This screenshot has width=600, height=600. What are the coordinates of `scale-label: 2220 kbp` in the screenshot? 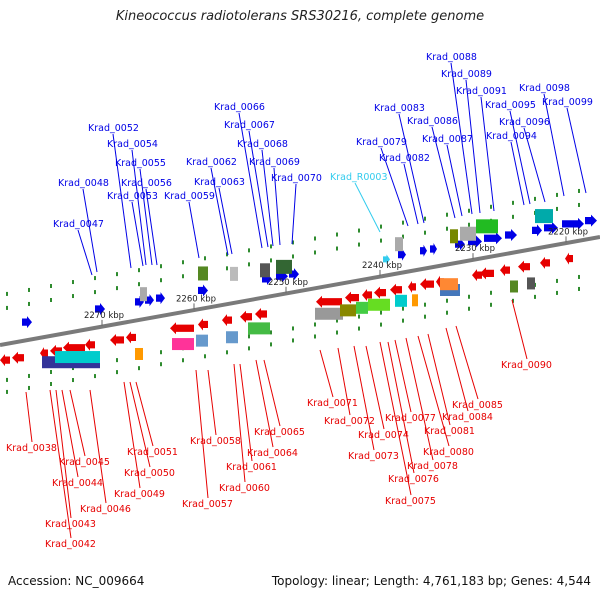 It's located at (568, 232).